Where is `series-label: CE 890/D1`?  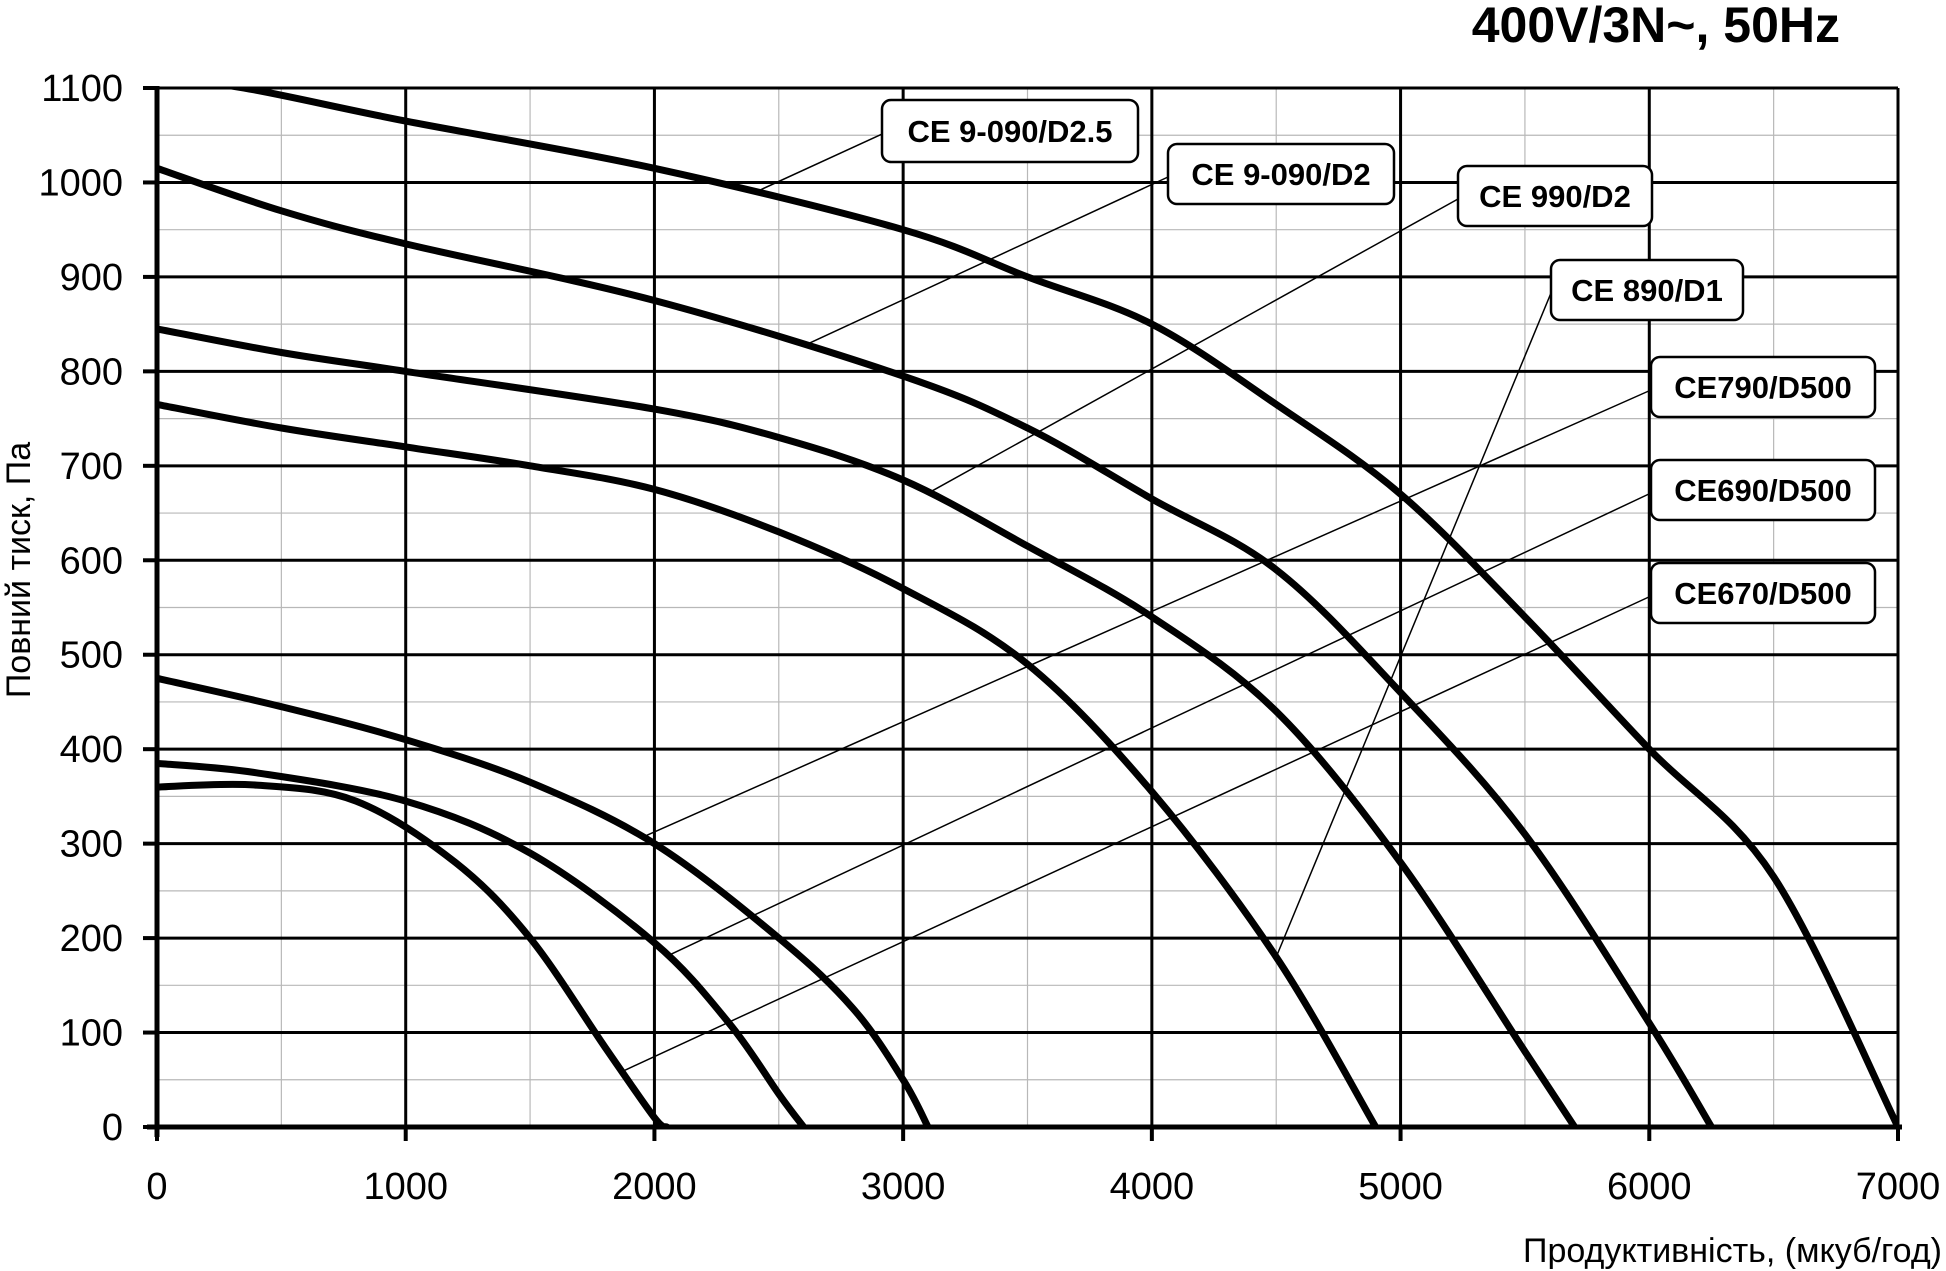 series-label: CE 890/D1 is located at coordinates (1647, 290).